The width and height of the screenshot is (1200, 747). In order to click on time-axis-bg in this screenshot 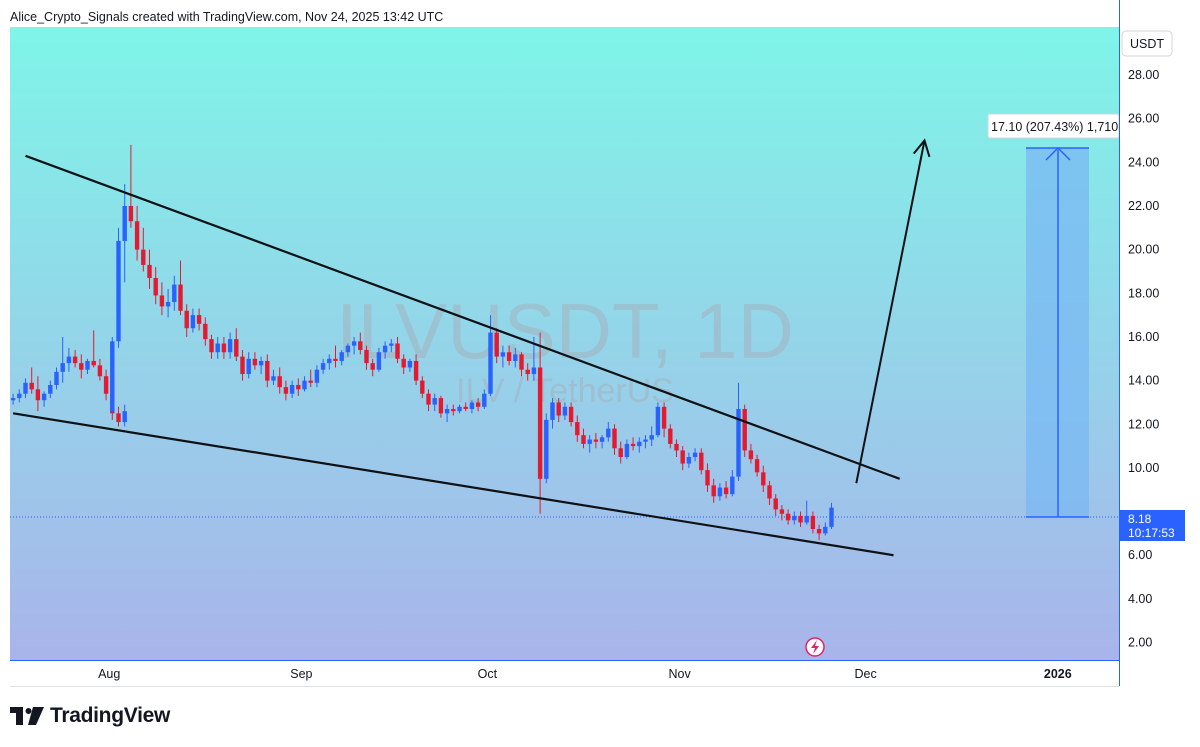, I will do `click(600, 703)`.